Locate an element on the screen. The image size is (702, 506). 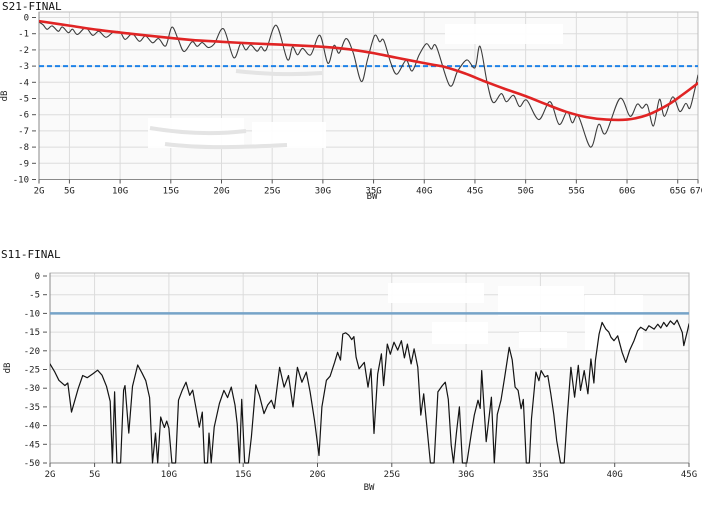
s21-x-axis-label: BW is located at coordinates (372, 197).